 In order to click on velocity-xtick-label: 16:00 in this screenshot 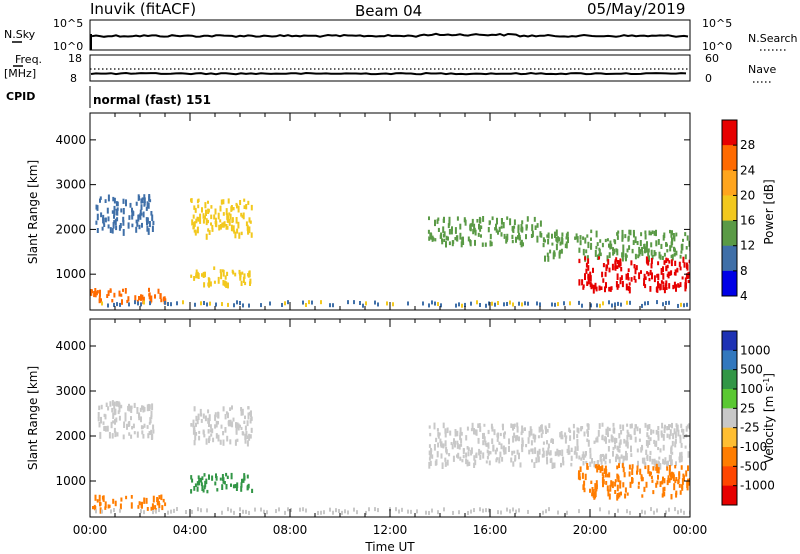, I will do `click(490, 530)`.